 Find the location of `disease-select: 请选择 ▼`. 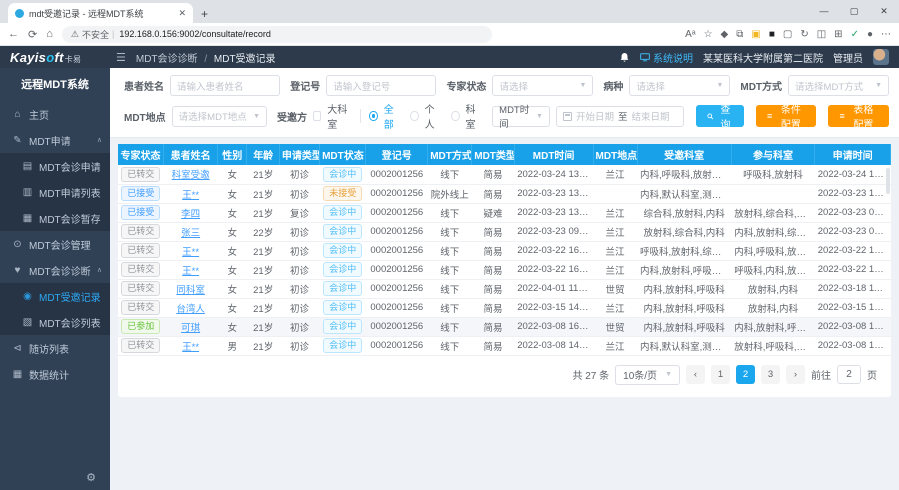

disease-select: 请选择 ▼ is located at coordinates (680, 85).